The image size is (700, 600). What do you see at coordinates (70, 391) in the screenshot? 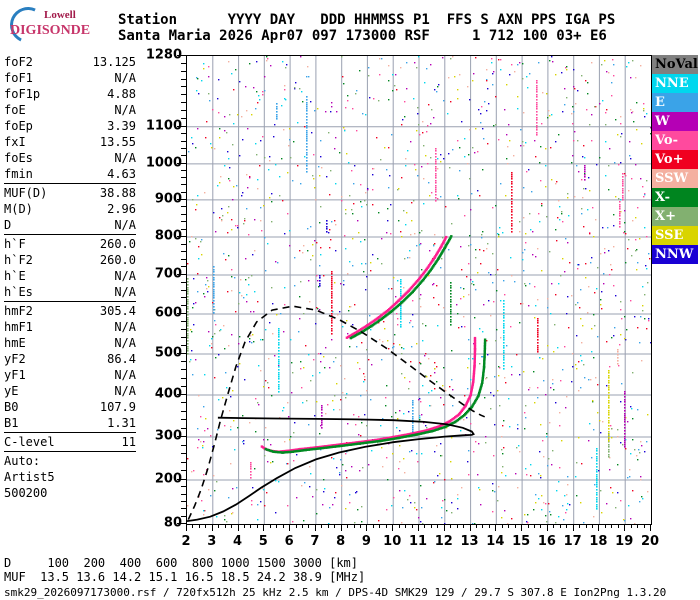
I see `param-row-ye: yE N/A` at bounding box center [70, 391].